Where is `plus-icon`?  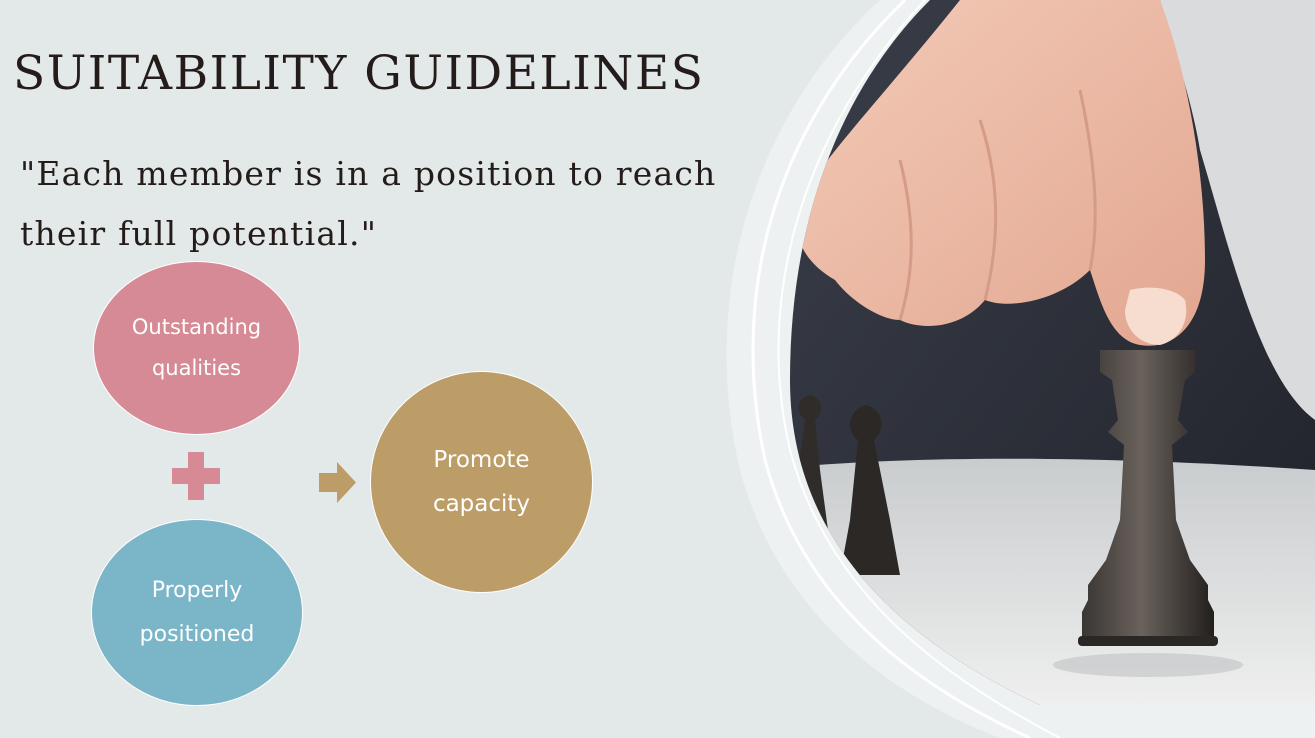 plus-icon is located at coordinates (196, 476).